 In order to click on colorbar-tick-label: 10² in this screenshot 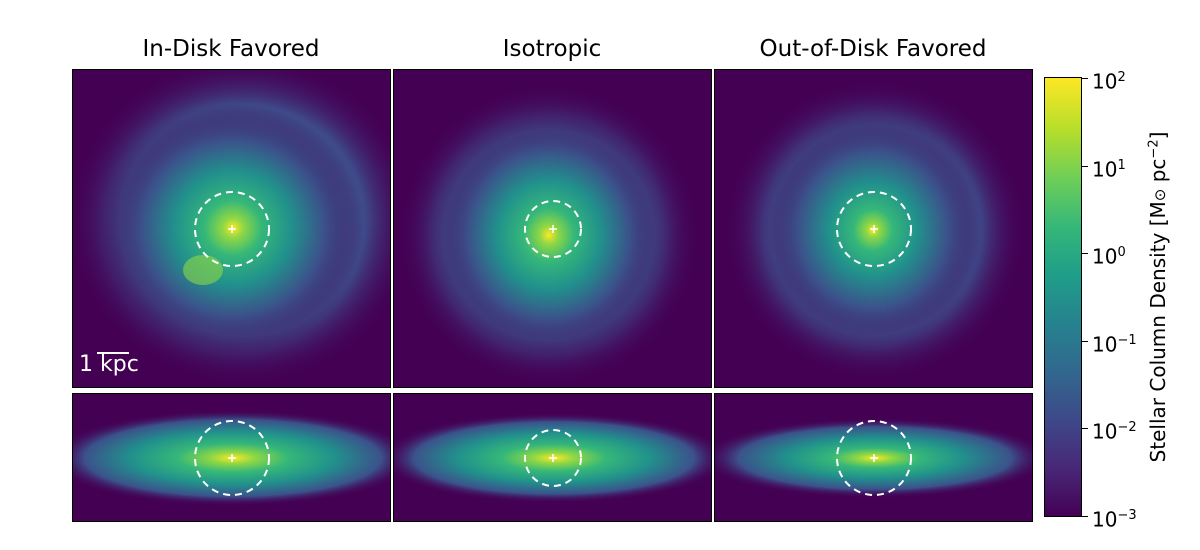, I will do `click(1109, 81)`.